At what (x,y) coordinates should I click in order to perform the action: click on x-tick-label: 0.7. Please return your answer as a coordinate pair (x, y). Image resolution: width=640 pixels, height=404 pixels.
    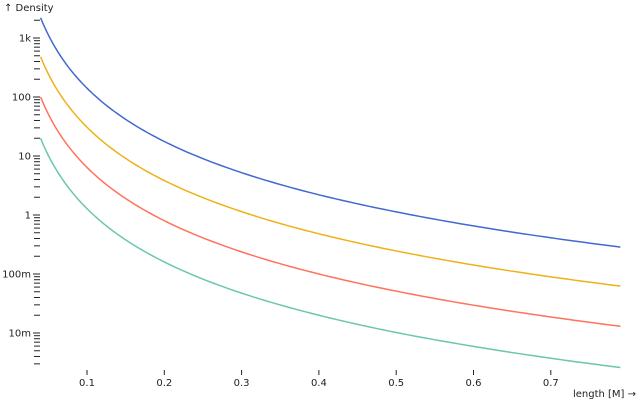
    Looking at the image, I should click on (551, 383).